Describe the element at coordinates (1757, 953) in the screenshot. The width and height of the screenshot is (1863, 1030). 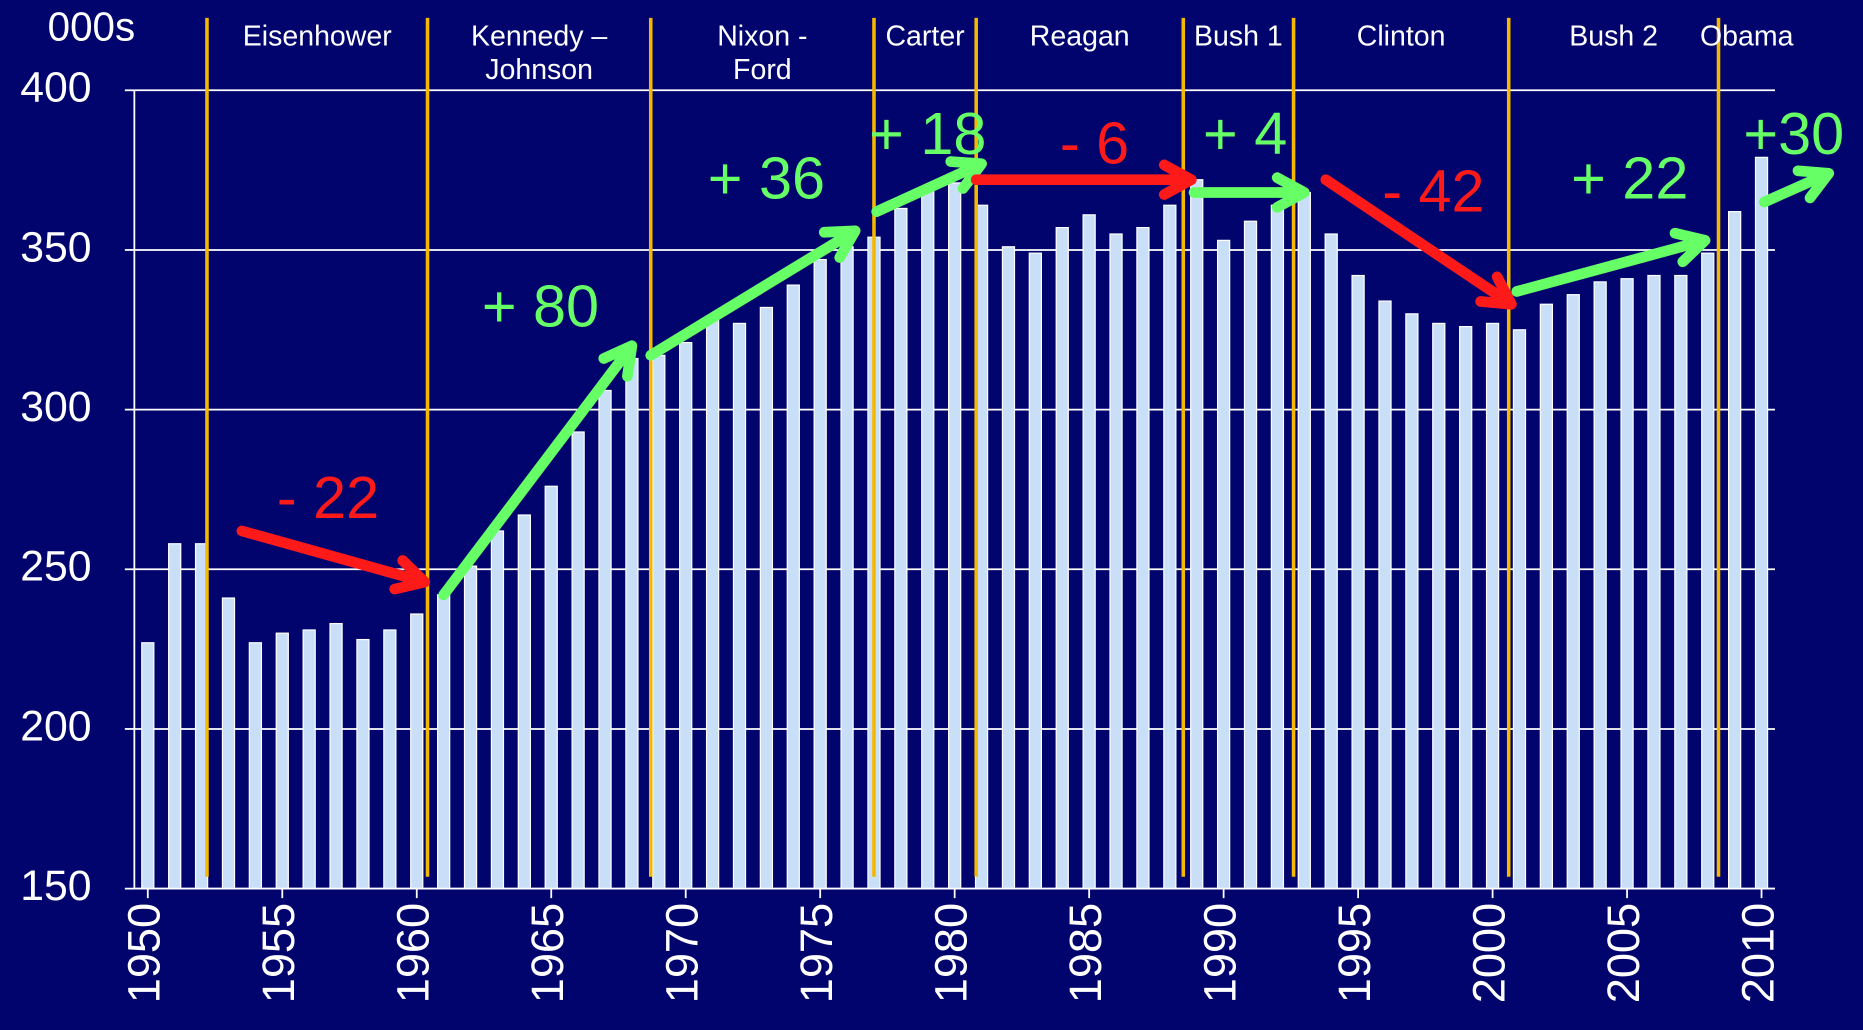
I see `x-tick-label: 2010` at that location.